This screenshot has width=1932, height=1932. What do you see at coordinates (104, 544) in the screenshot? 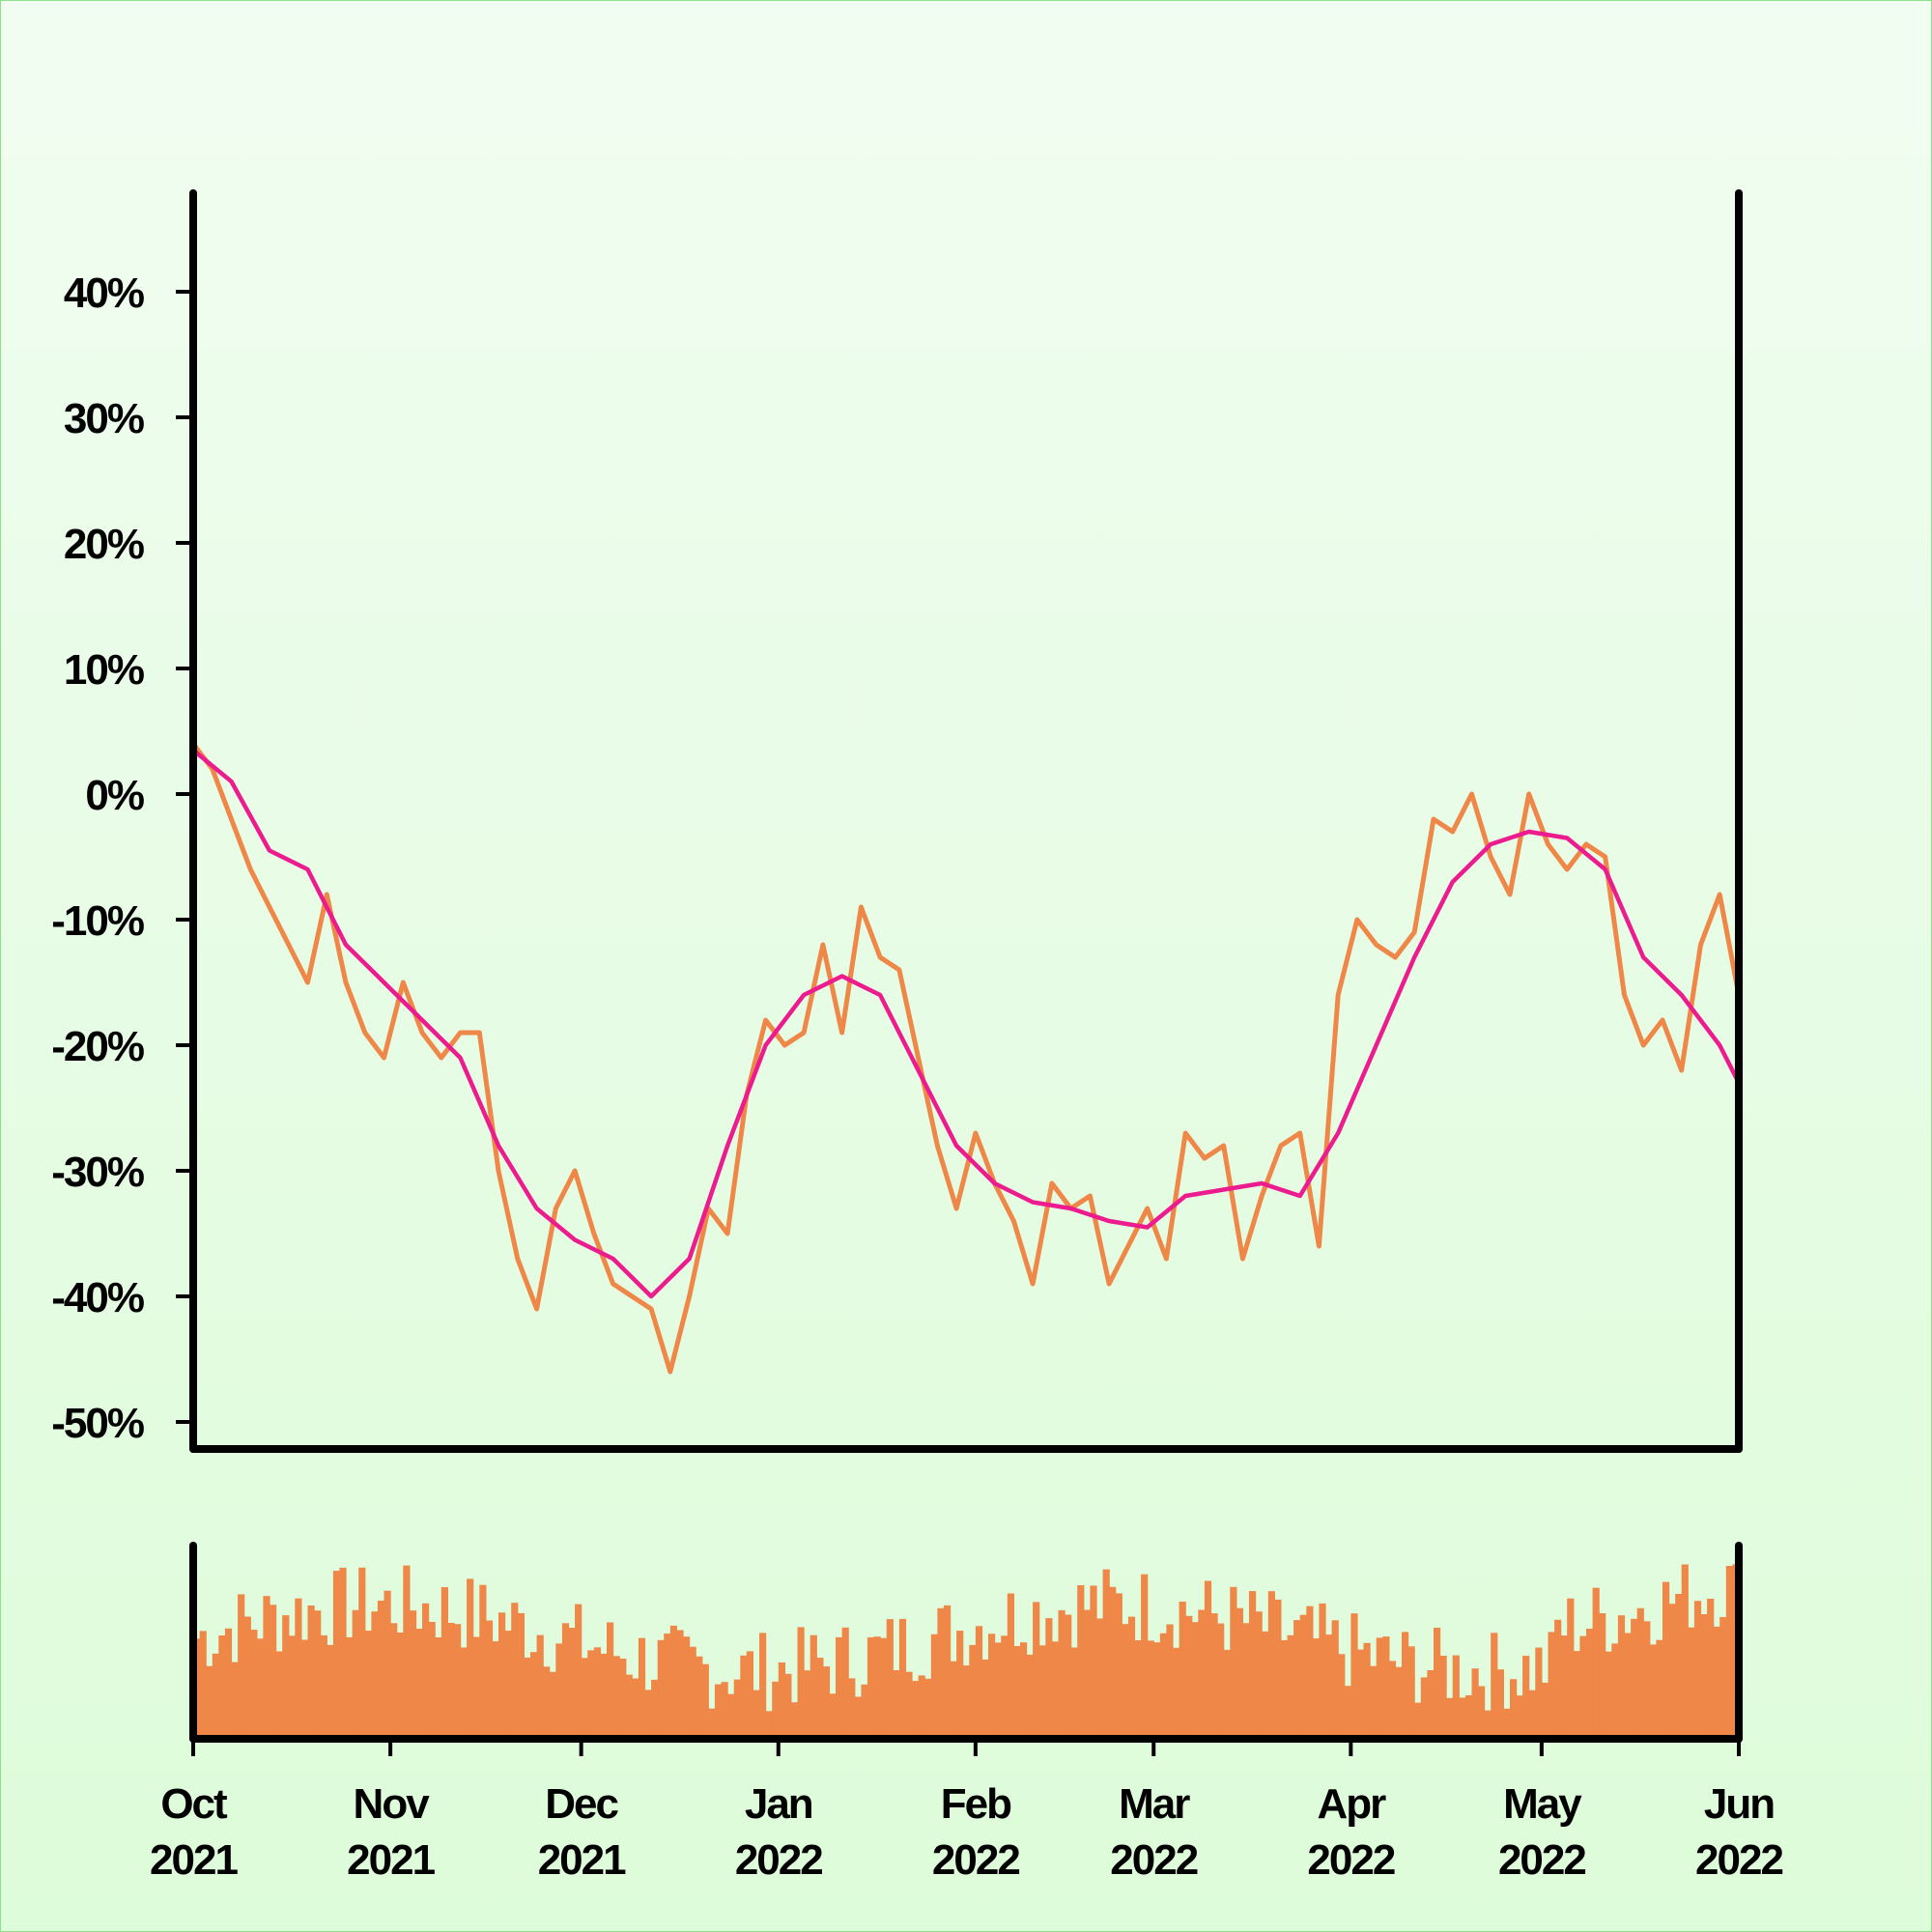
I see `y-tick-label: 20%` at bounding box center [104, 544].